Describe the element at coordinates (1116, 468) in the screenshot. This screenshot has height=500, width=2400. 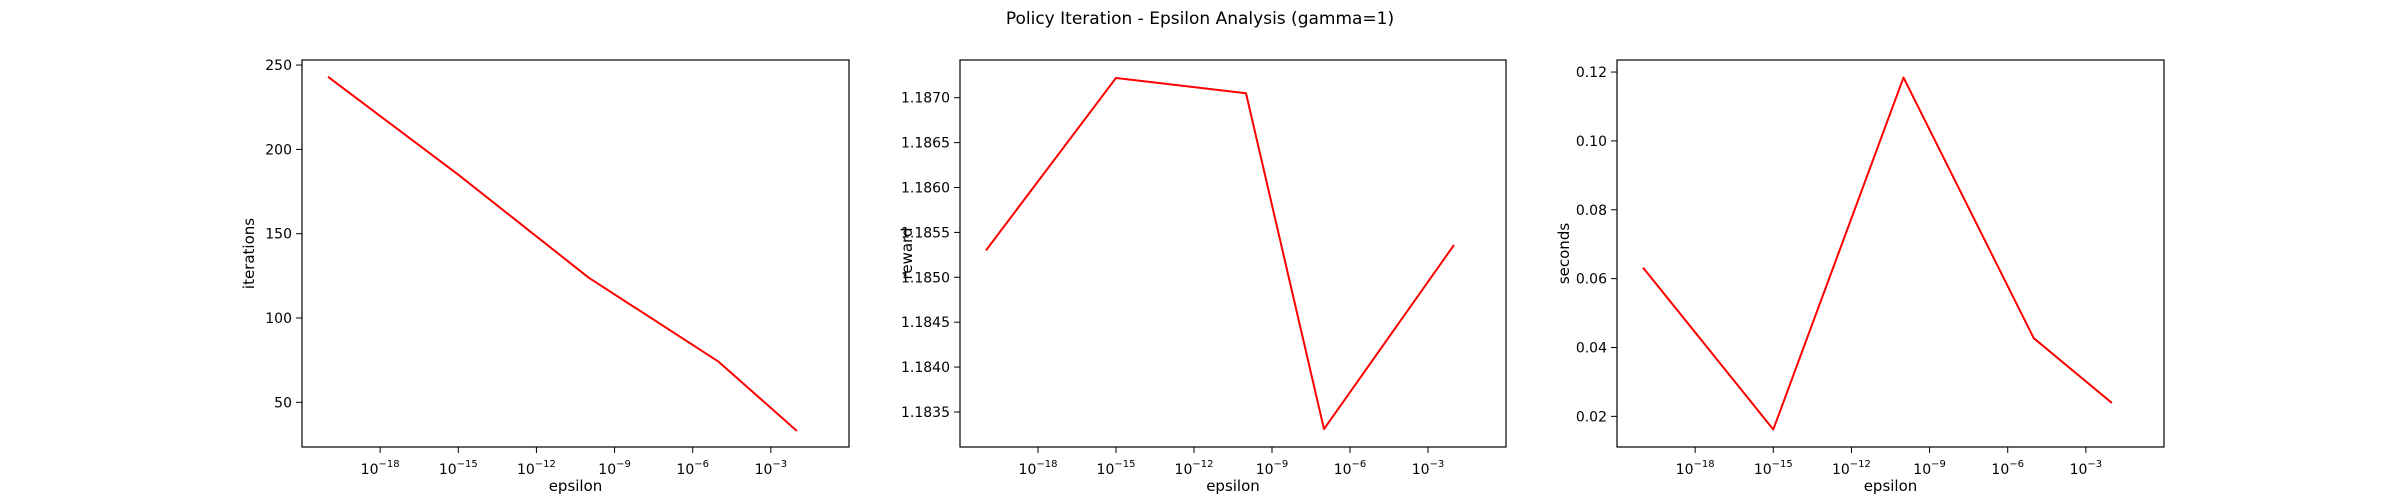
I see `reward-x-tick-label: 10⁻¹⁵` at that location.